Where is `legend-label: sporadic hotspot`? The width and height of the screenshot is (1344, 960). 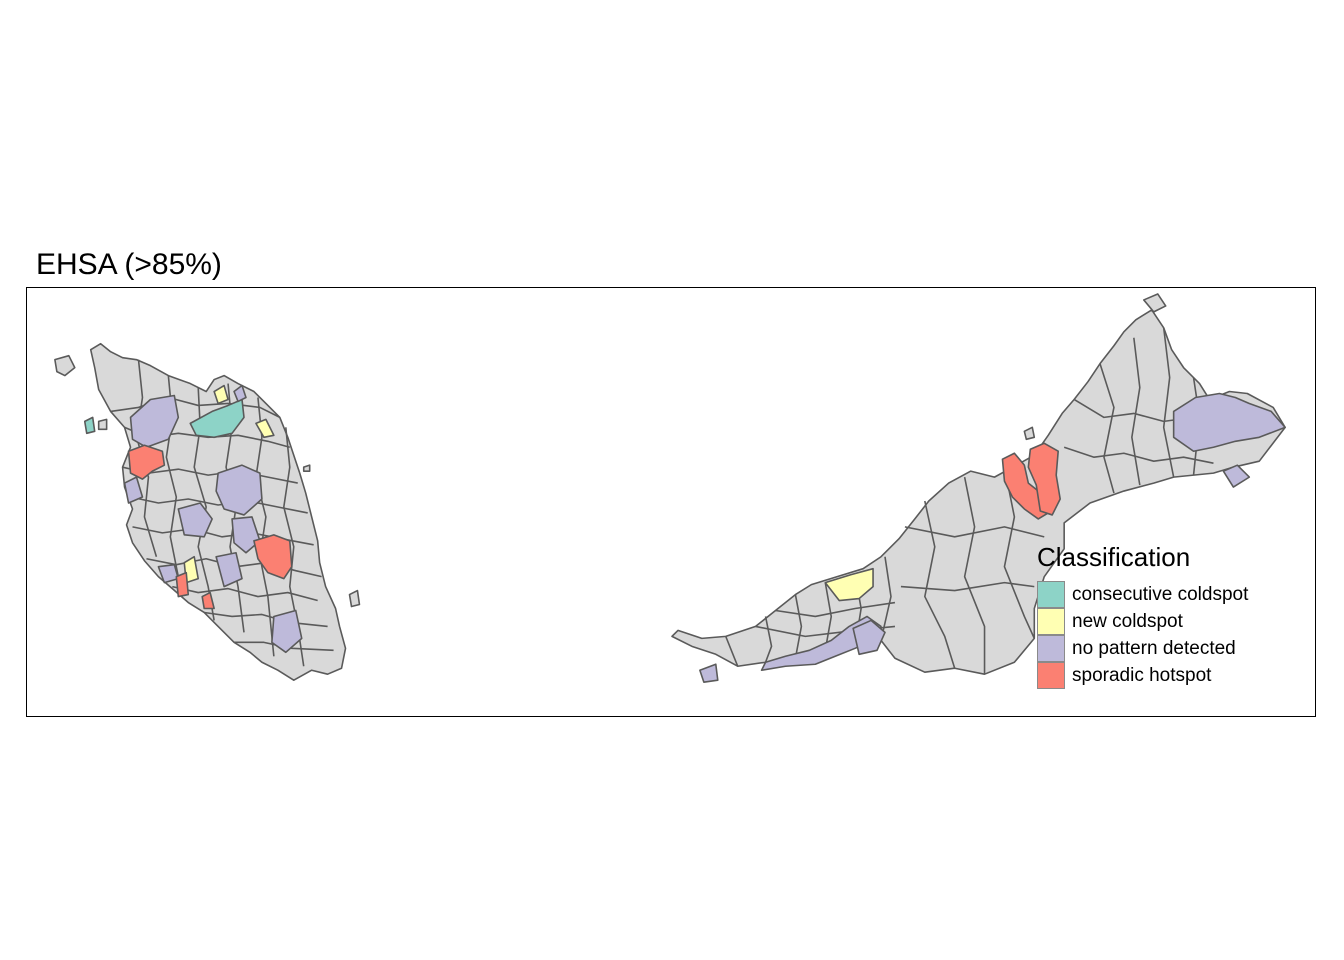
legend-label: sporadic hotspot is located at coordinates (1142, 675).